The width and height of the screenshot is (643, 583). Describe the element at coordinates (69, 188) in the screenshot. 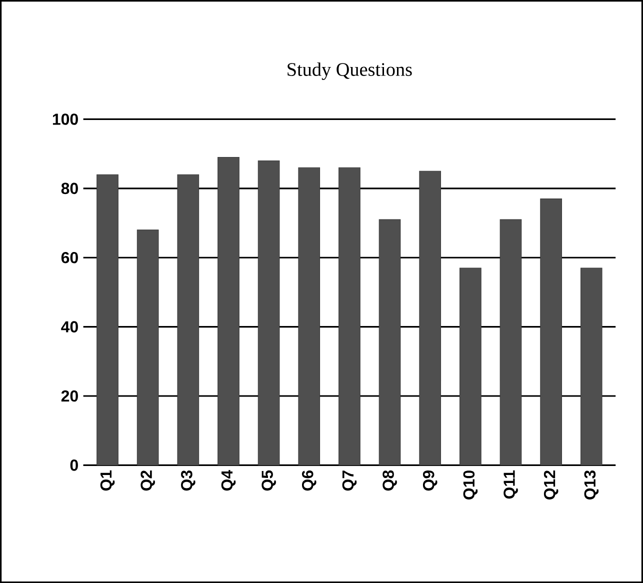

I see `y-tick-label: 80` at that location.